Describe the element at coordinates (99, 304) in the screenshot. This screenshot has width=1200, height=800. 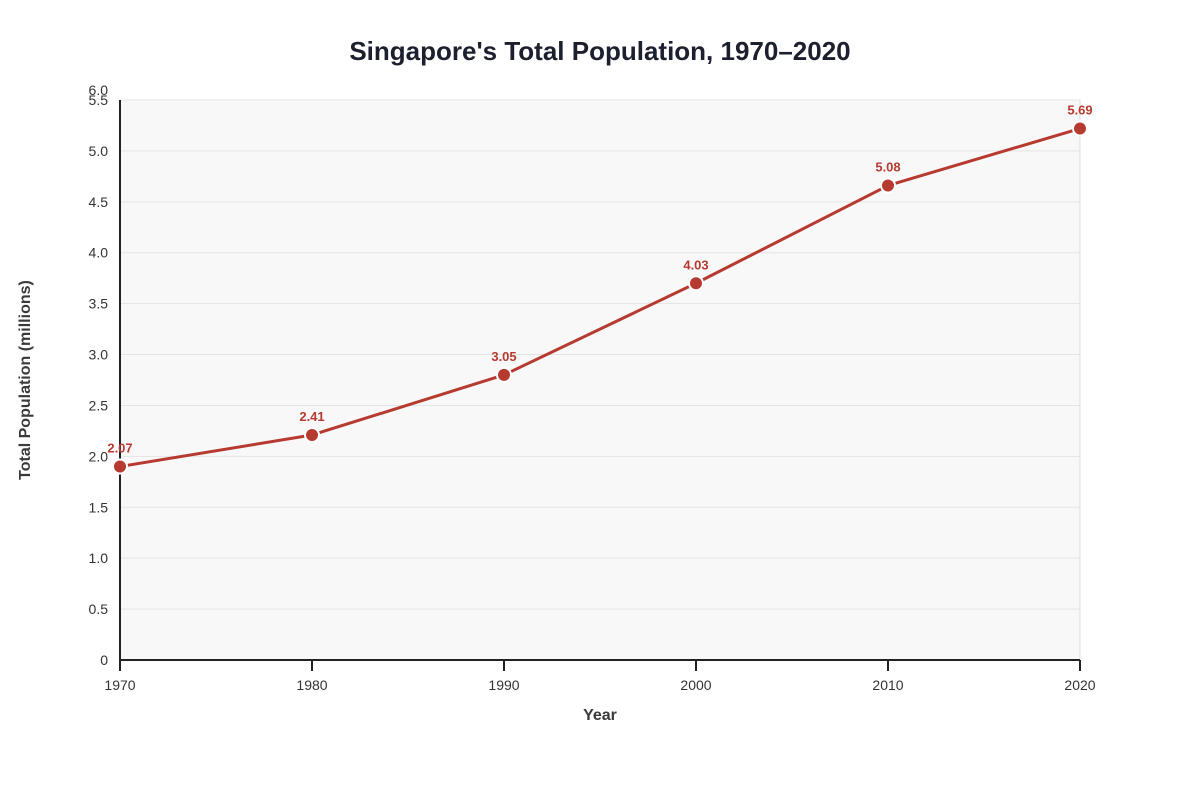
I see `y-tick-label: 3.5` at that location.